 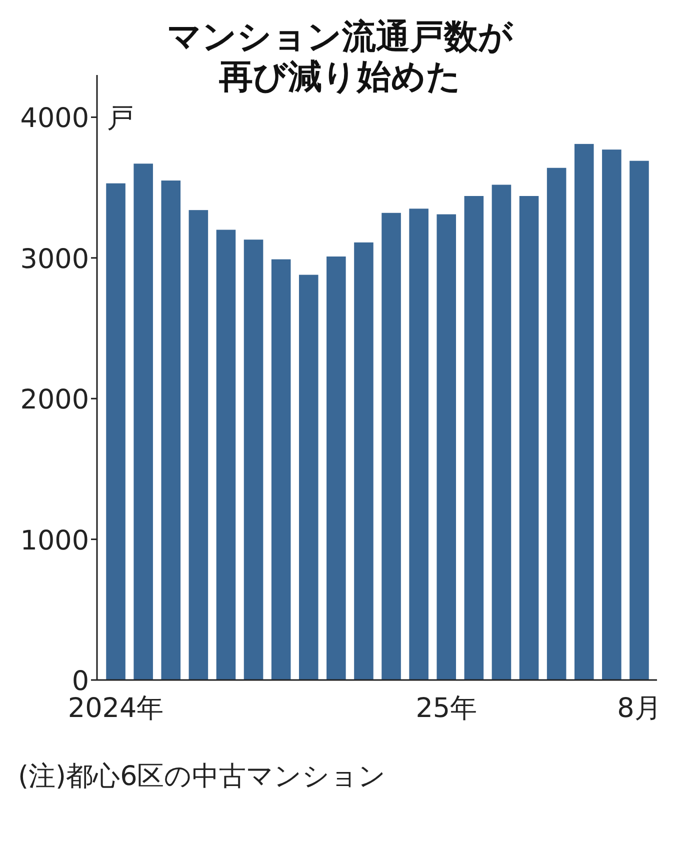 I want to click on y-tick-label: 2000, so click(x=54, y=400).